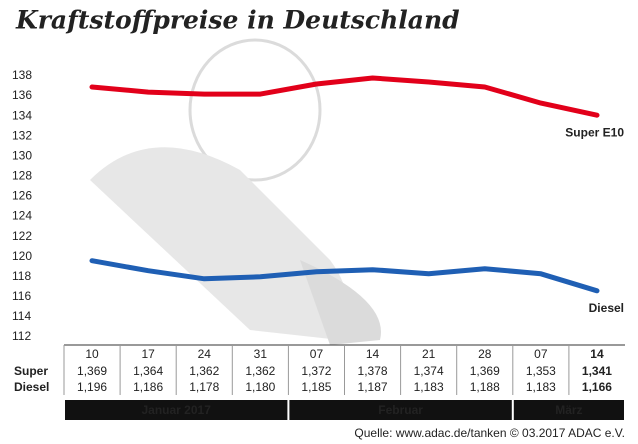 Image resolution: width=638 pixels, height=444 pixels. I want to click on month-label: Januar 2017, so click(177, 410).